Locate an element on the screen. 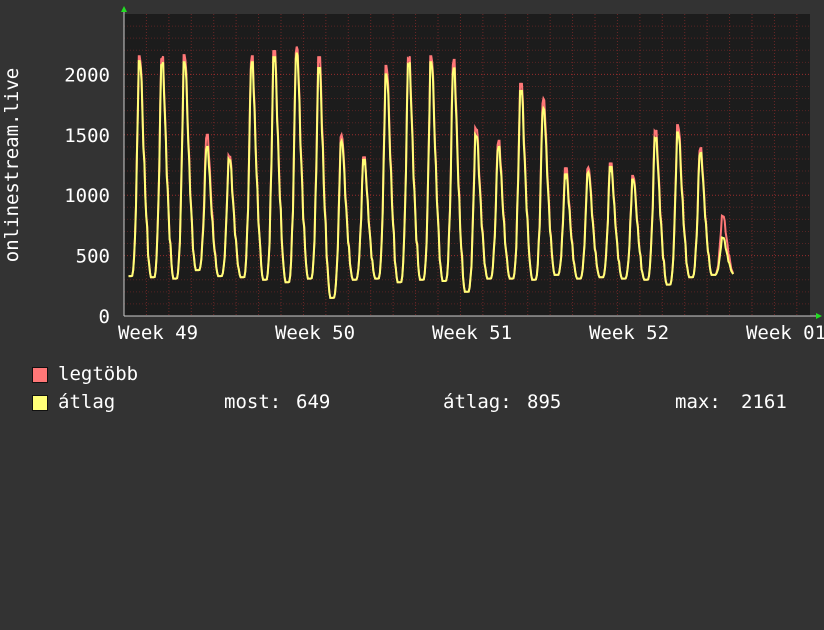  y-tick-label: 2000 is located at coordinates (87, 75).